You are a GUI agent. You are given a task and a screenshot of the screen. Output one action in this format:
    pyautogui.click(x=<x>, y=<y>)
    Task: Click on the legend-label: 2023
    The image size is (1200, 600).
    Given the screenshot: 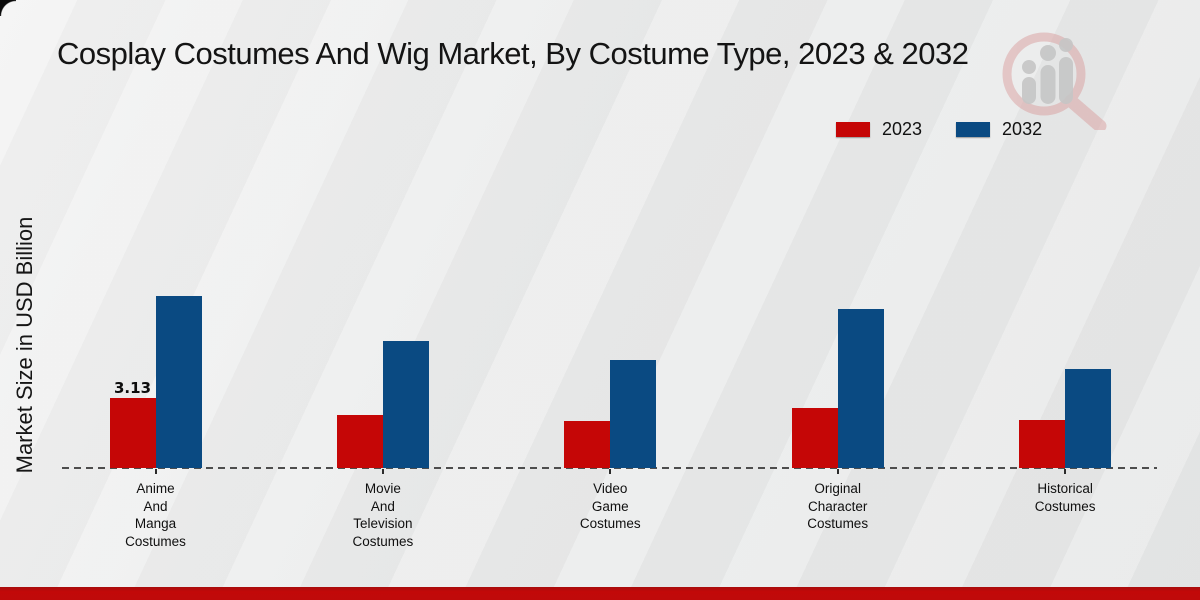 What is the action you would take?
    pyautogui.click(x=902, y=129)
    